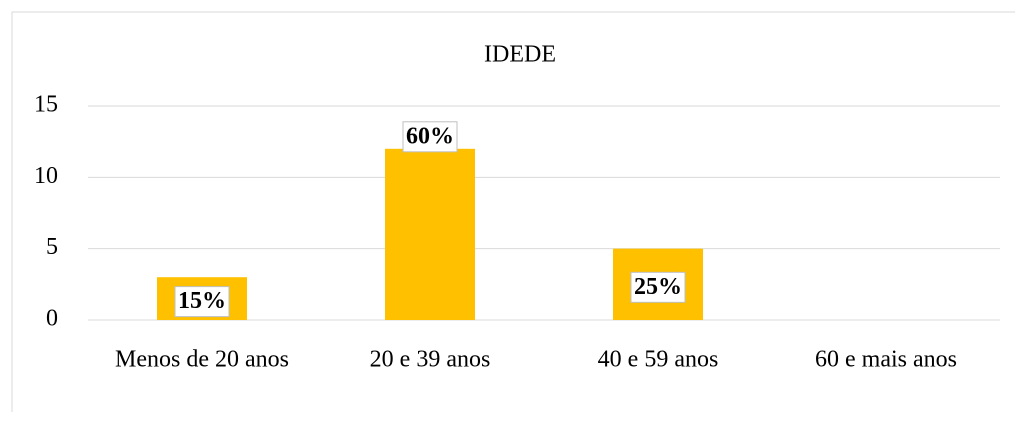  Describe the element at coordinates (52, 247) in the screenshot. I see `y-tick-label: 5` at that location.